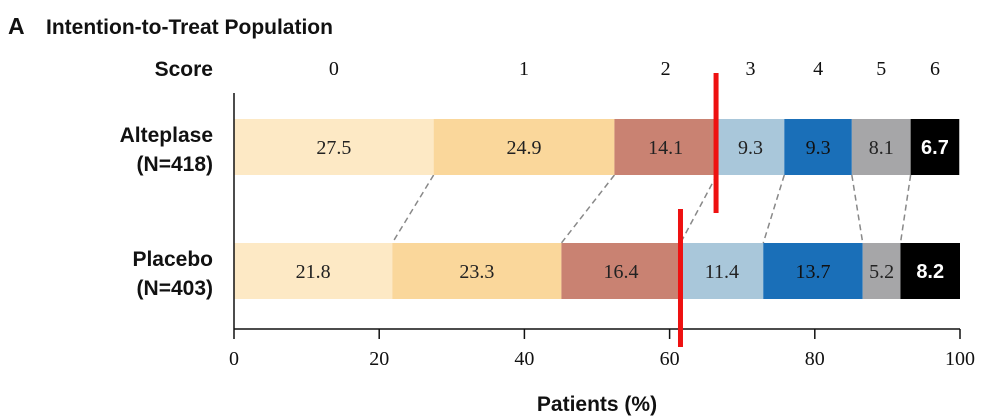  What do you see at coordinates (602, 349) in the screenshot?
I see `x-axis-ticks: 0 20 40 60 80 100` at bounding box center [602, 349].